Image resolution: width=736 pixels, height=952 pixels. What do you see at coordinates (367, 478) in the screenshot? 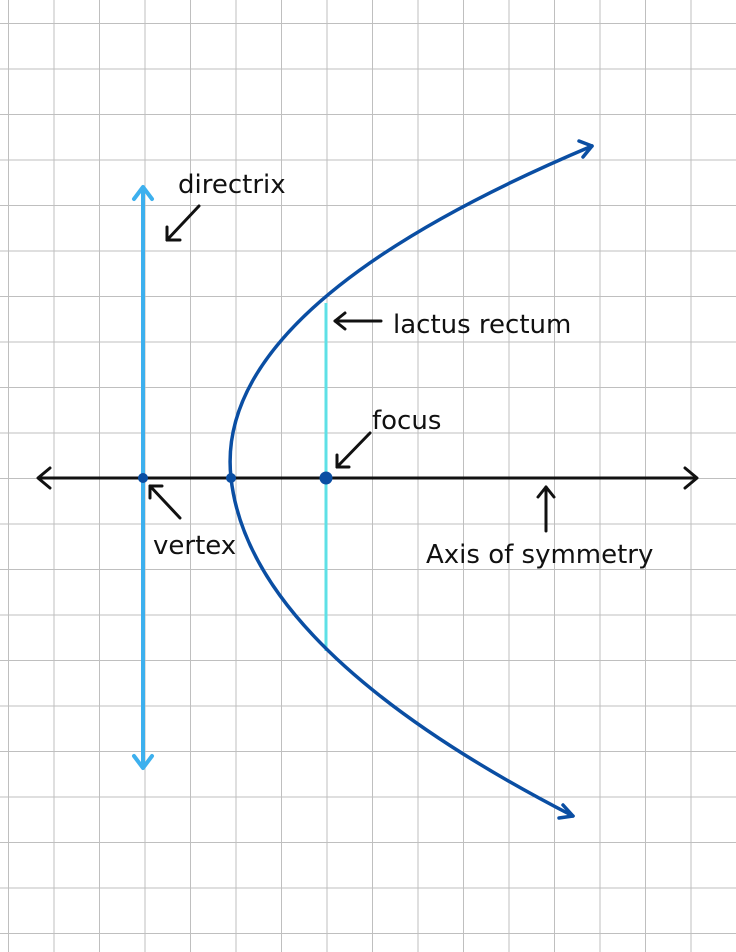
I see `axis-of-symmetry-line` at bounding box center [367, 478].